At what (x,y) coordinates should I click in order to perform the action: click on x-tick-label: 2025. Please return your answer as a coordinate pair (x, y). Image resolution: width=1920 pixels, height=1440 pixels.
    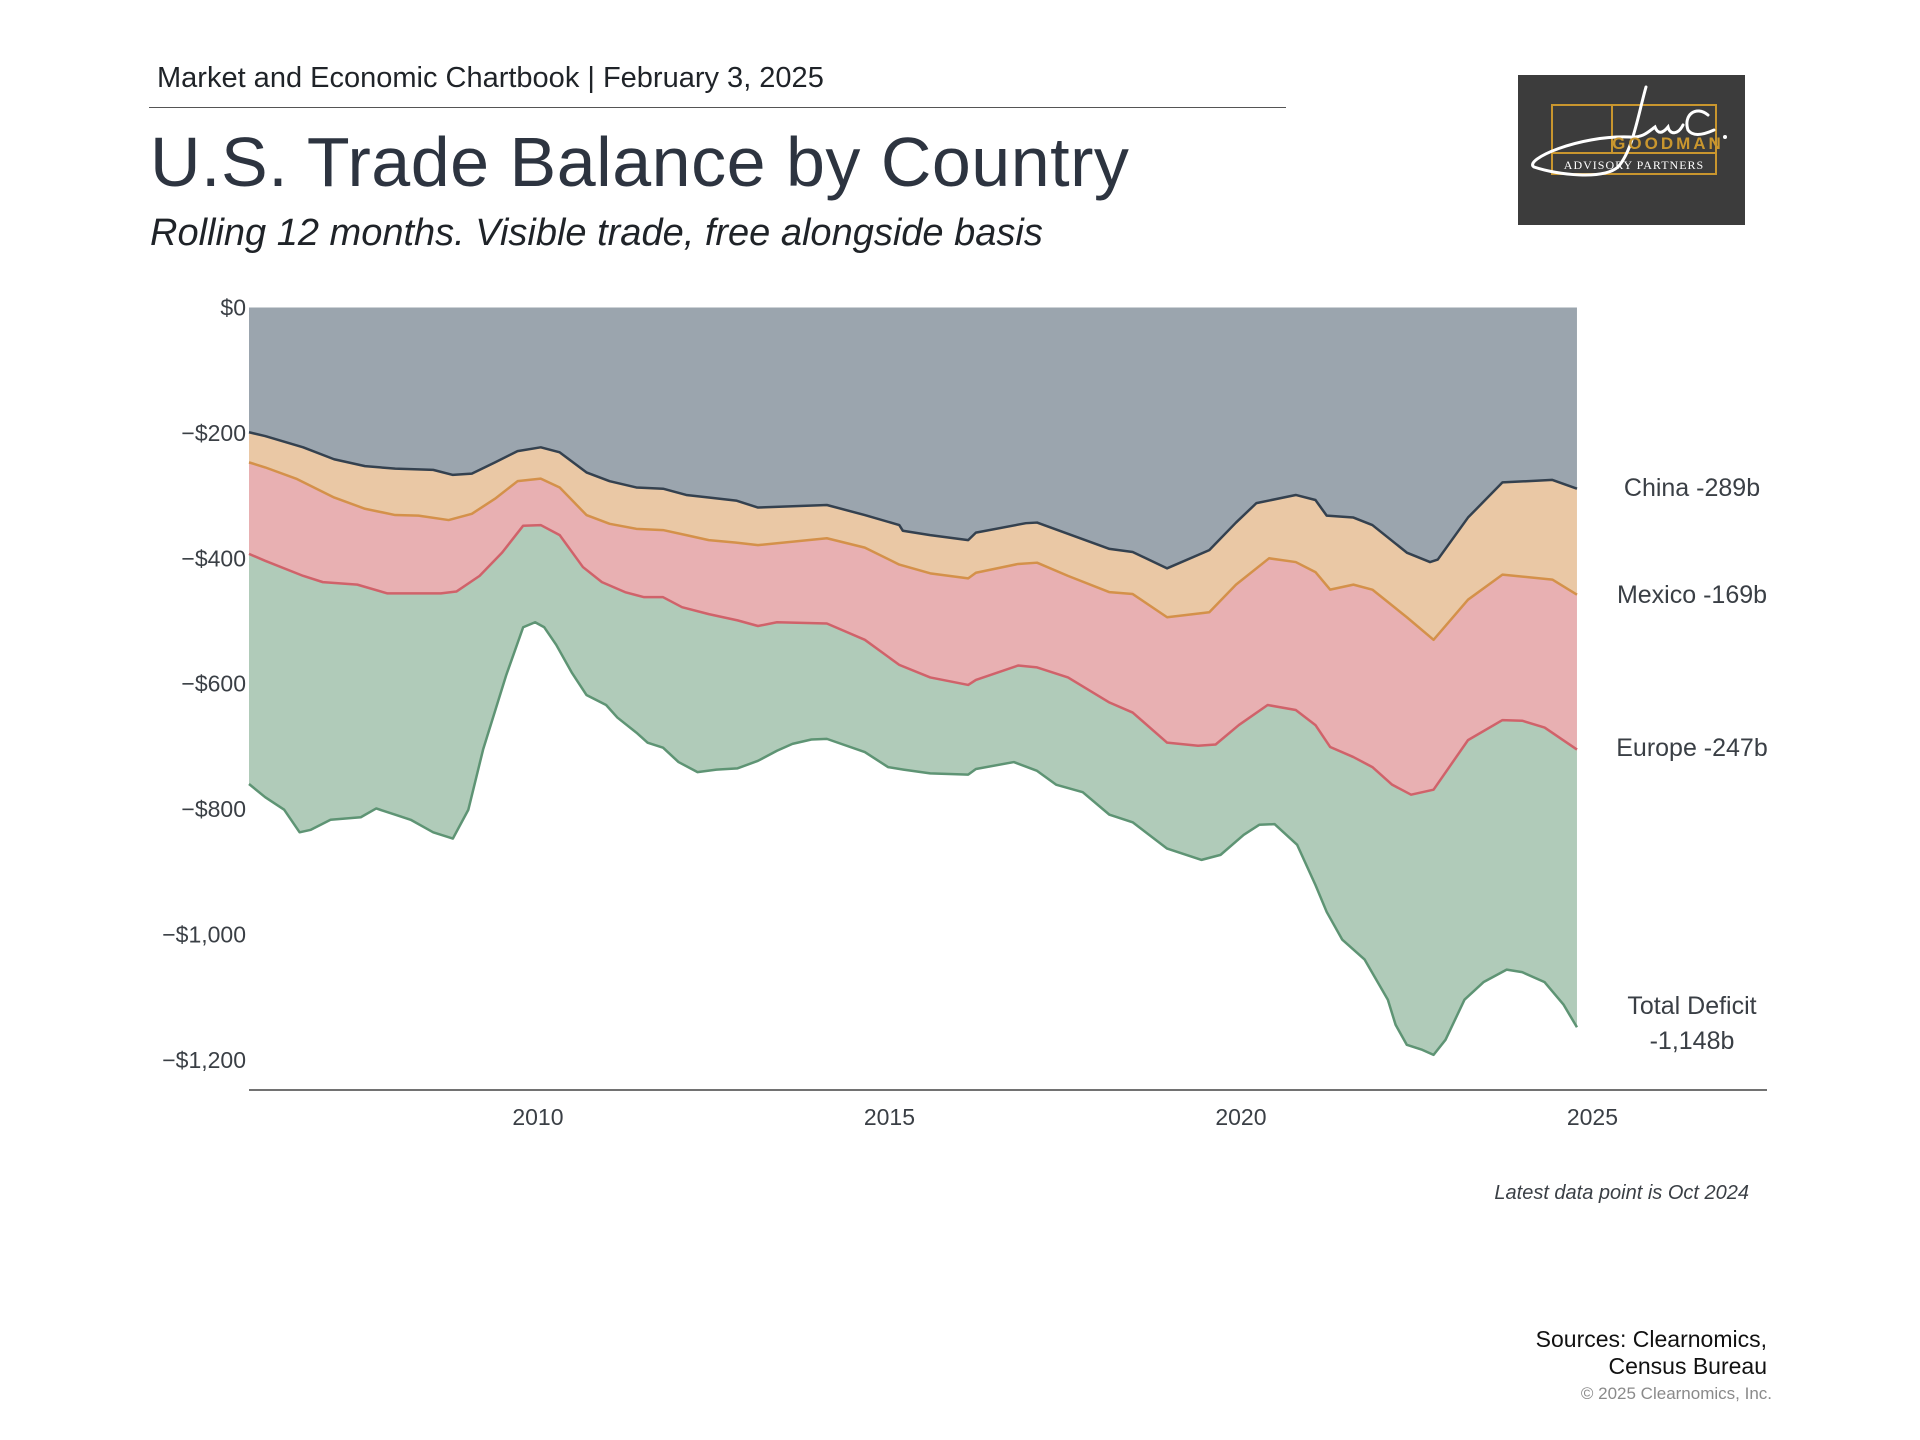
    Looking at the image, I should click on (1592, 1117).